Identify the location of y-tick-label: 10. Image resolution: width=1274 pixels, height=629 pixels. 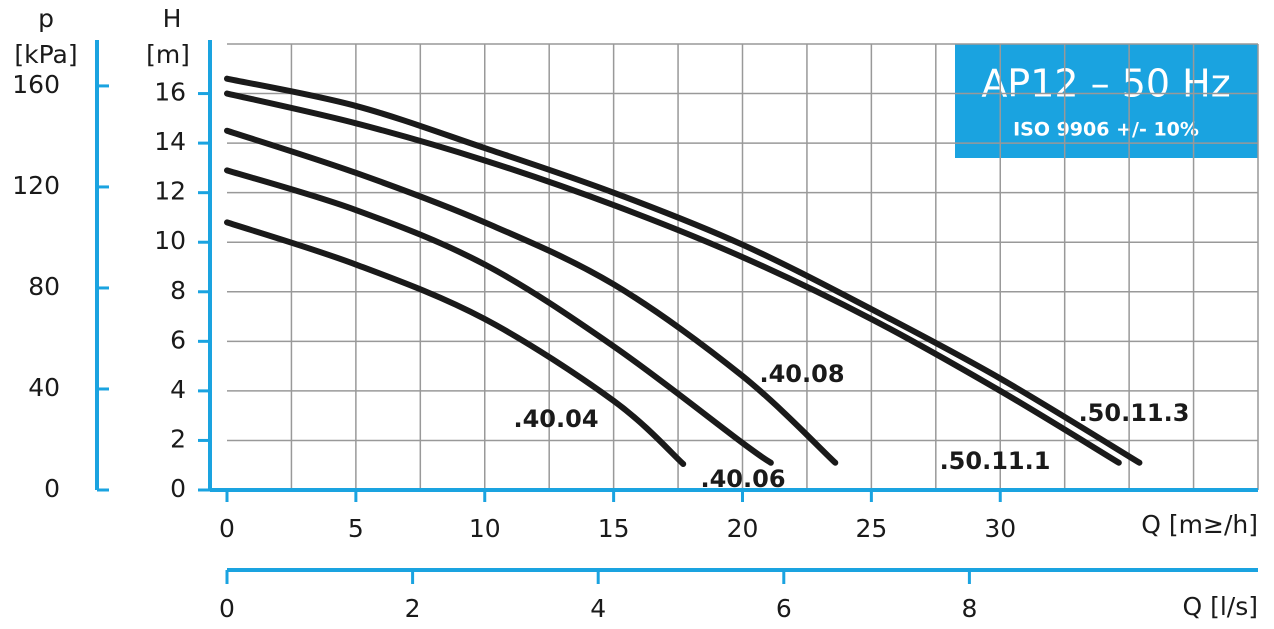
(170, 240).